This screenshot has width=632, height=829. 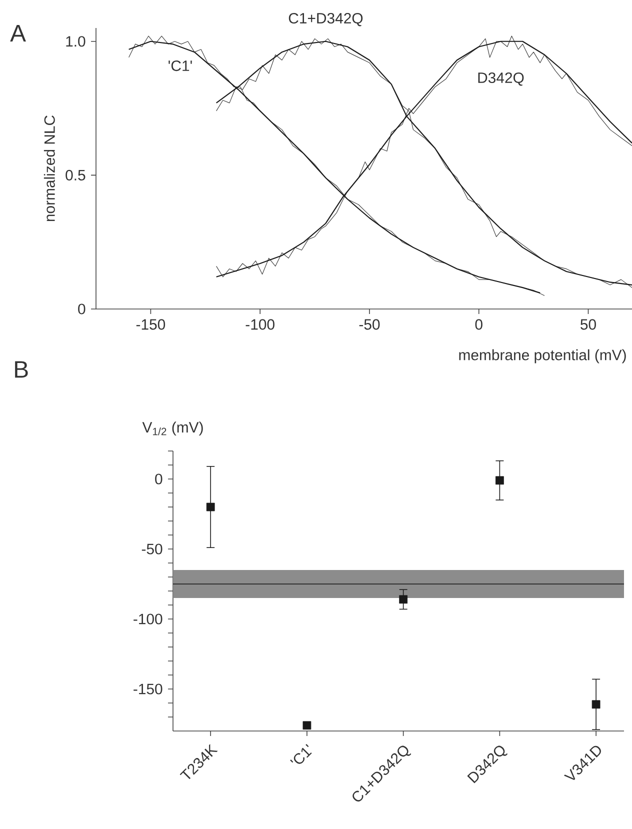 I want to click on x-tick-label: 0, so click(x=478, y=324).